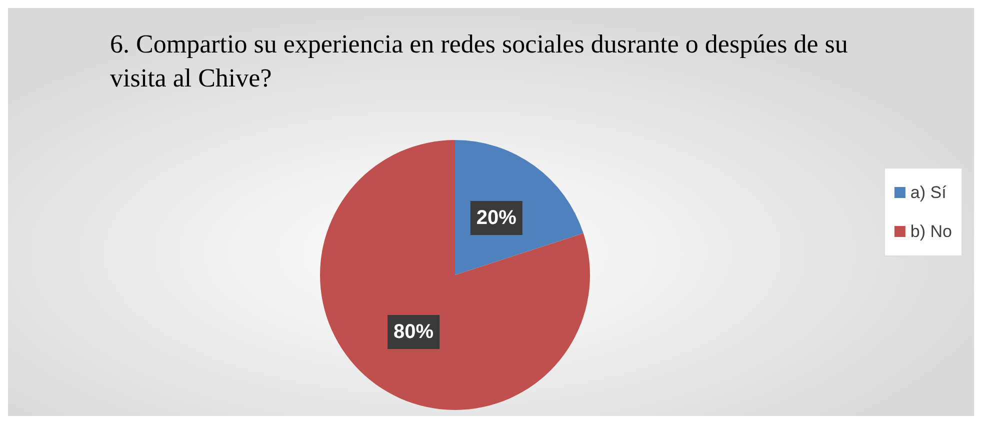 This screenshot has height=424, width=982. I want to click on chart-title: 6. Compartio su experiencia en redes sociales dusrante o despúes de su visita al Chive?, so click(482, 61).